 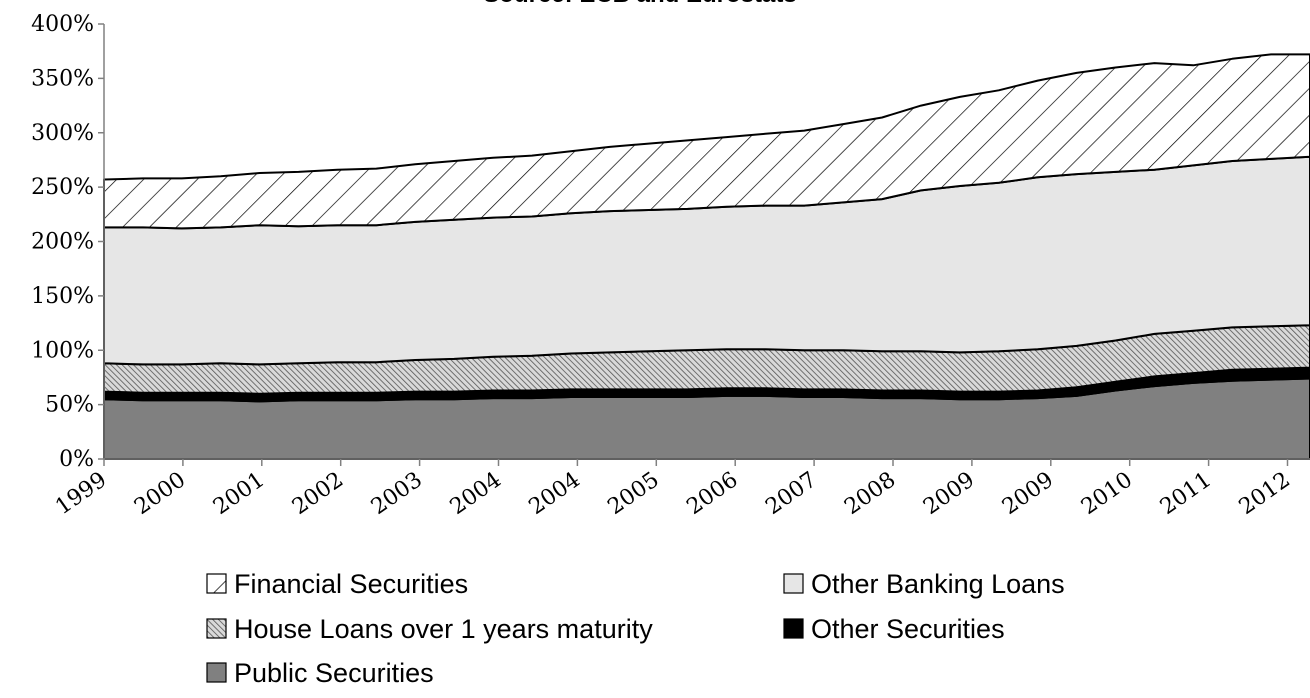 What do you see at coordinates (62, 242) in the screenshot?
I see `y-tick-label: 200%` at bounding box center [62, 242].